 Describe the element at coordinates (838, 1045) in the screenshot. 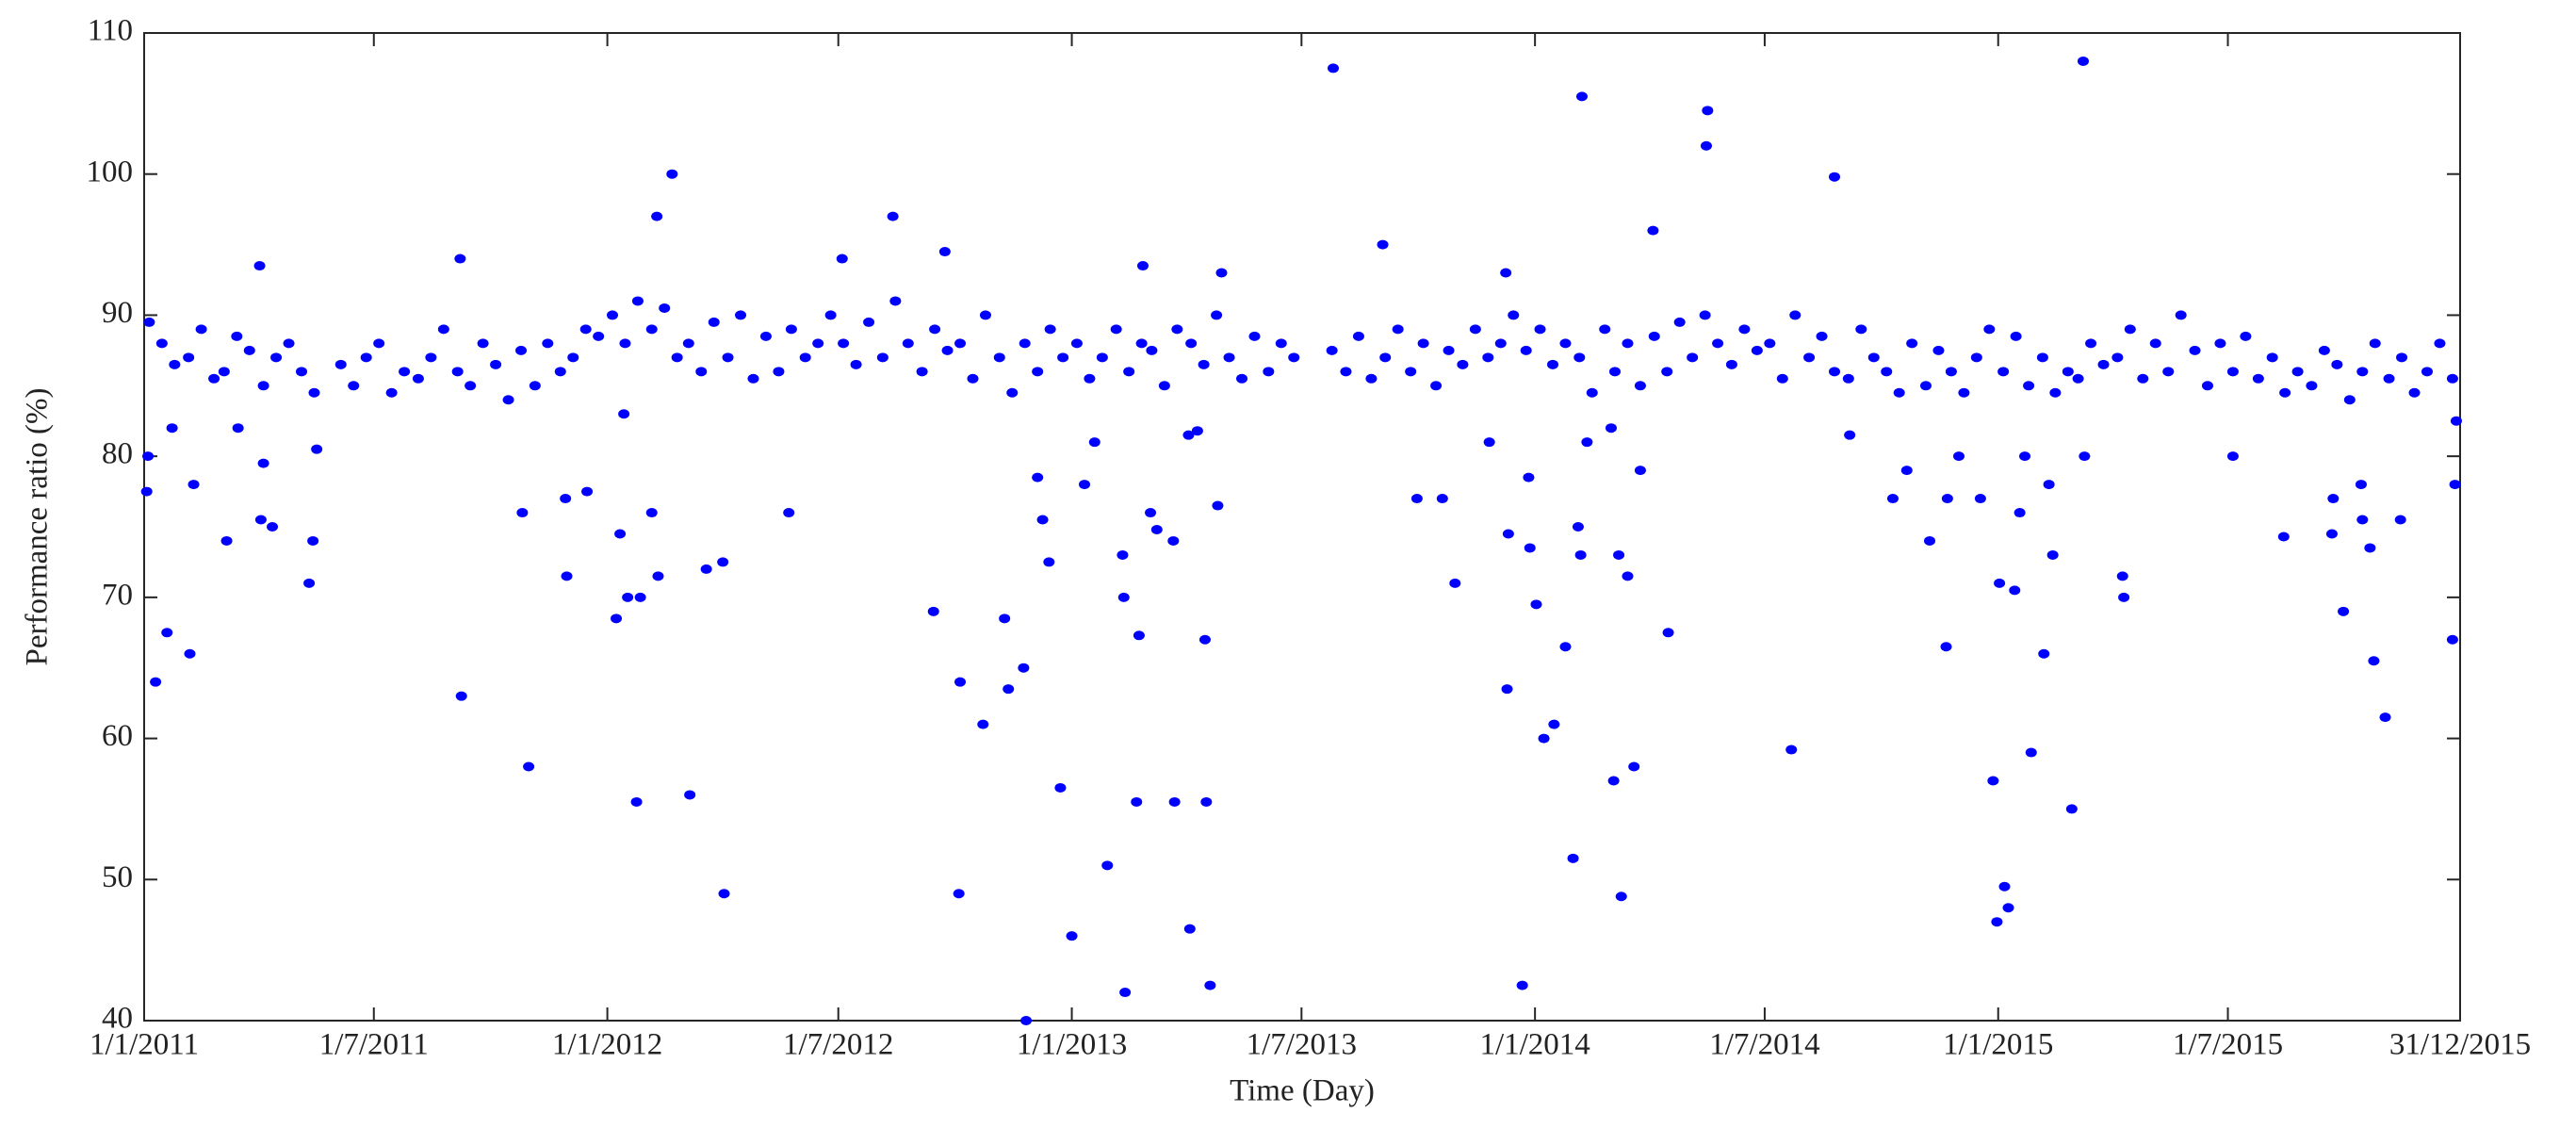

I see `x-tick-label: 1/7/2012` at that location.